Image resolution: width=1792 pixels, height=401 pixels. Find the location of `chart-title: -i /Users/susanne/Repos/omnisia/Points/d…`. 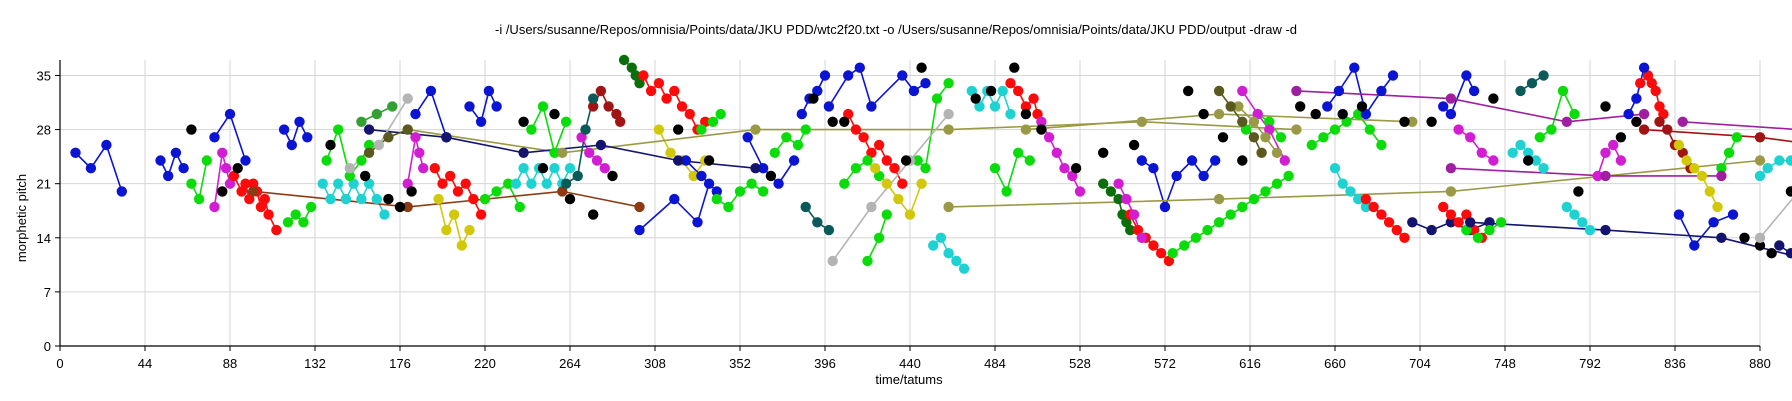

chart-title: -i /Users/susanne/Repos/omnisia/Points/d… is located at coordinates (896, 29).